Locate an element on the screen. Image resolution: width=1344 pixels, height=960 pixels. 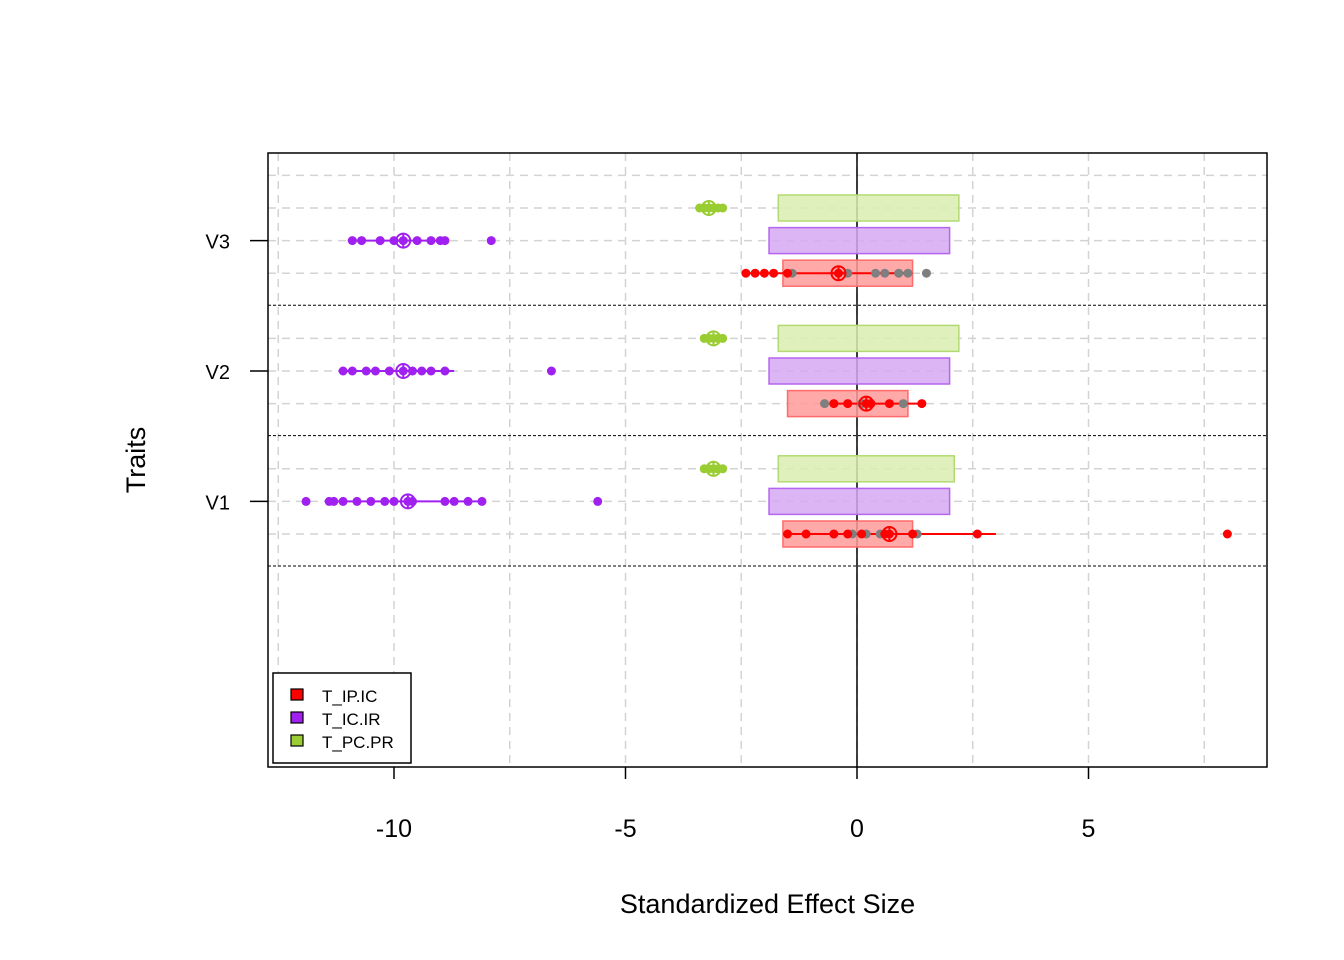
y-axis-title: Traits is located at coordinates (136, 460).